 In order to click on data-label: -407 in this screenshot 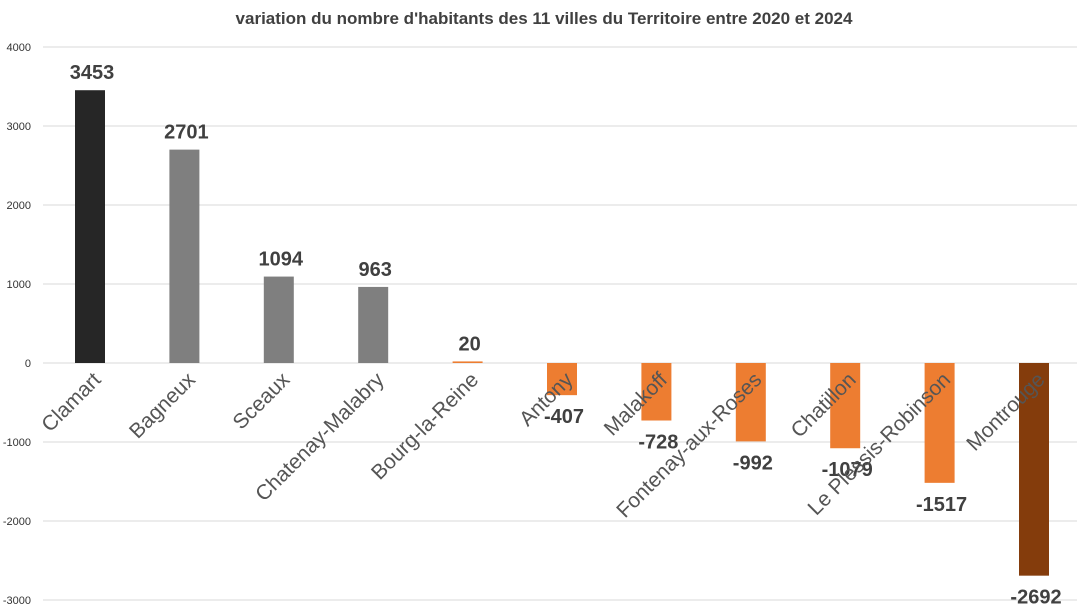, I will do `click(564, 417)`.